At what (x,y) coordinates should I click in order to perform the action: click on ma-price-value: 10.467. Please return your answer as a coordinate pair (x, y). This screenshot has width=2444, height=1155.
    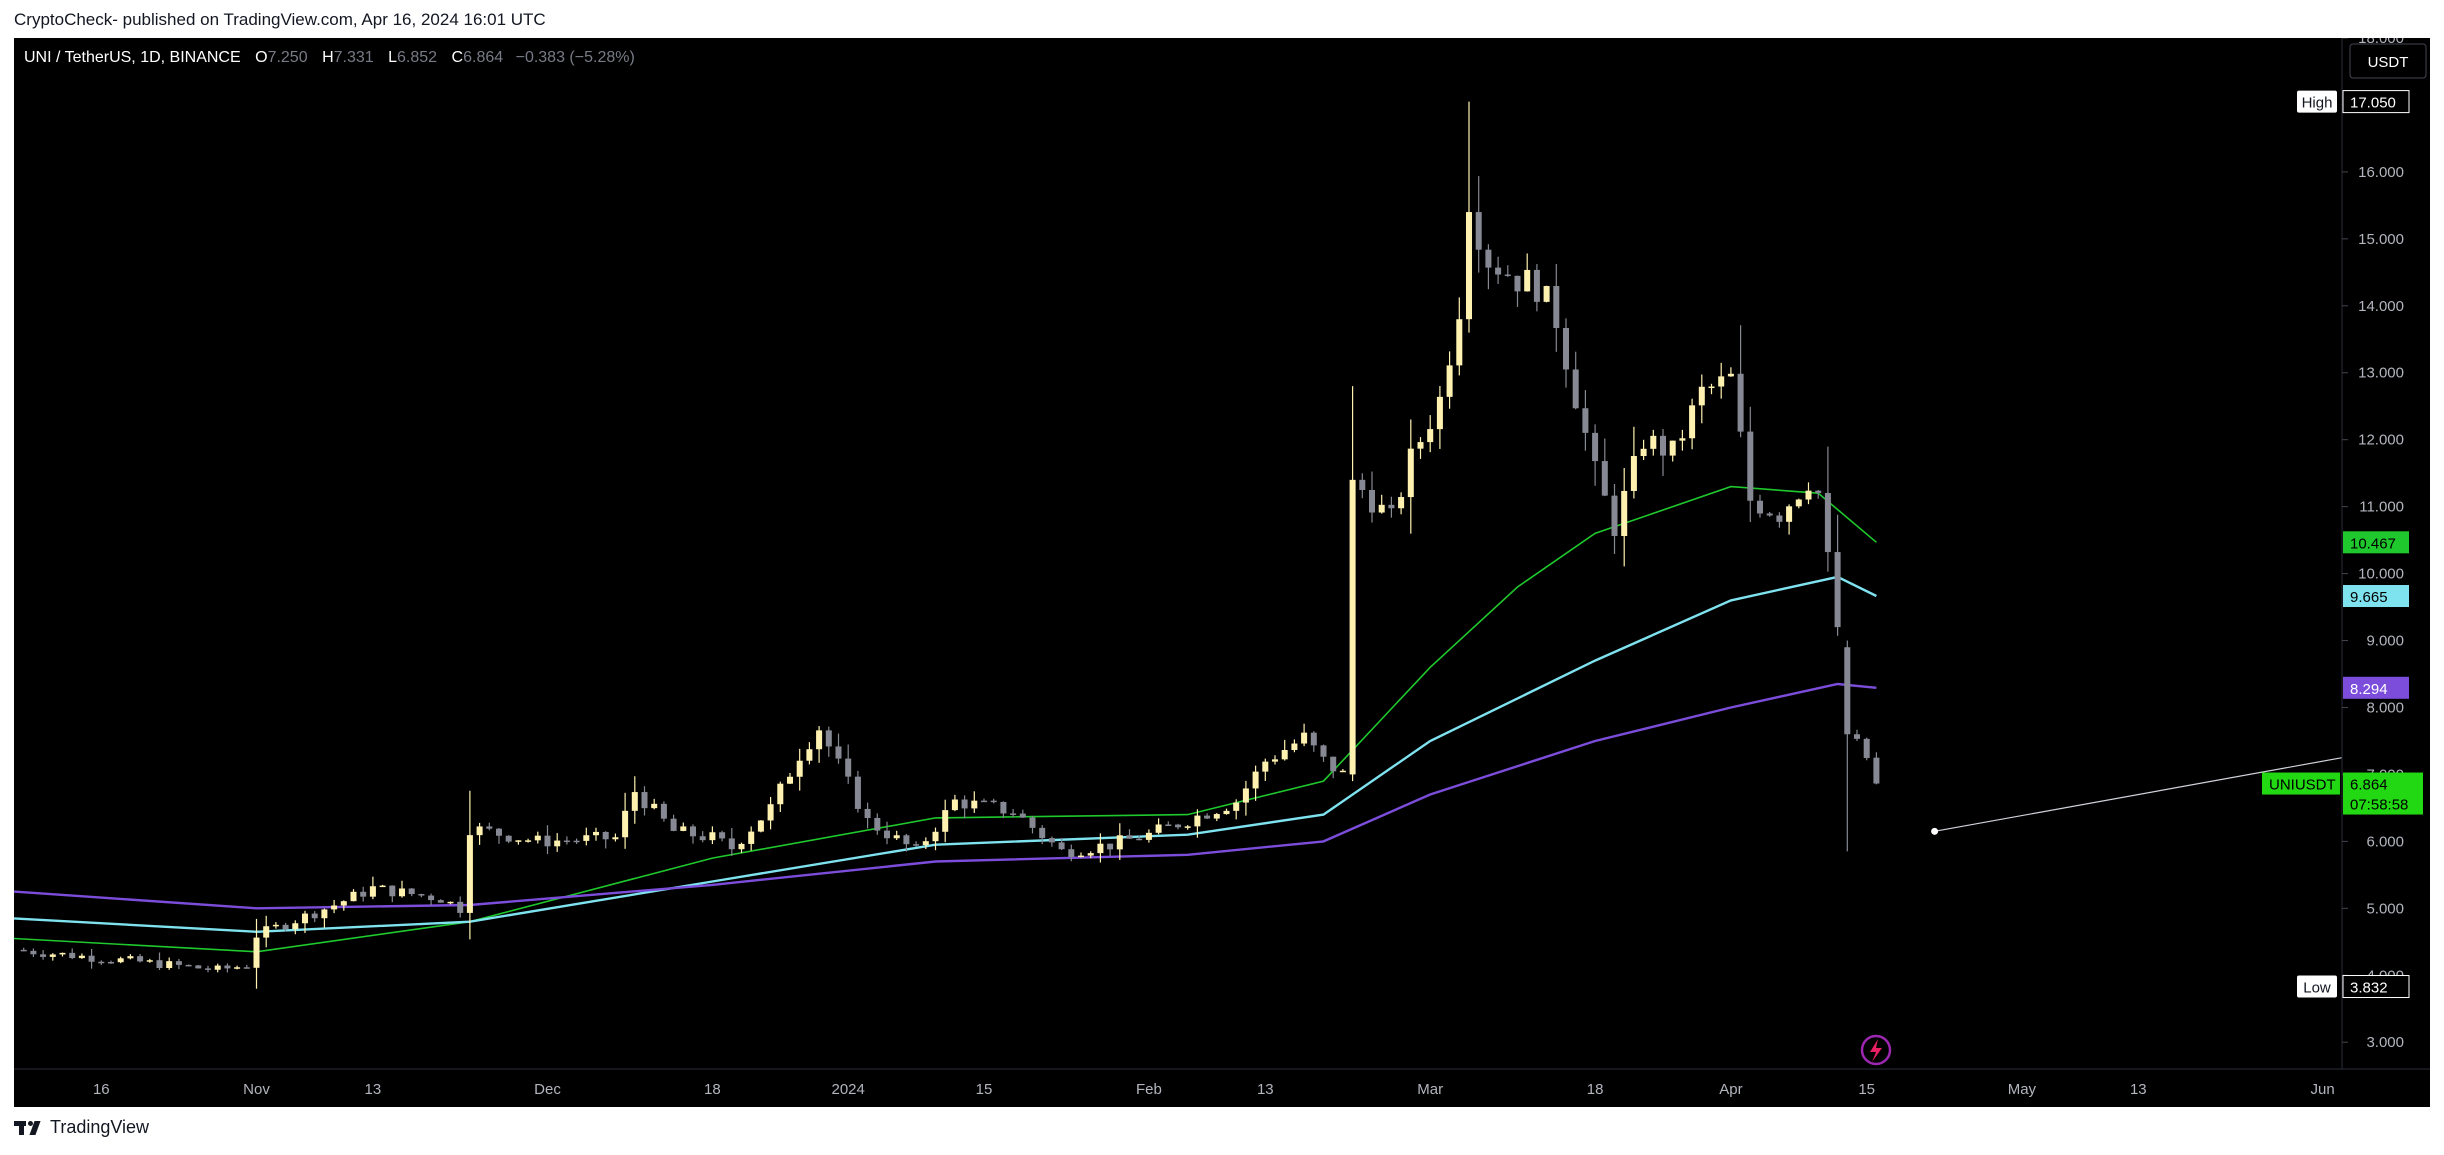
    Looking at the image, I should click on (2373, 543).